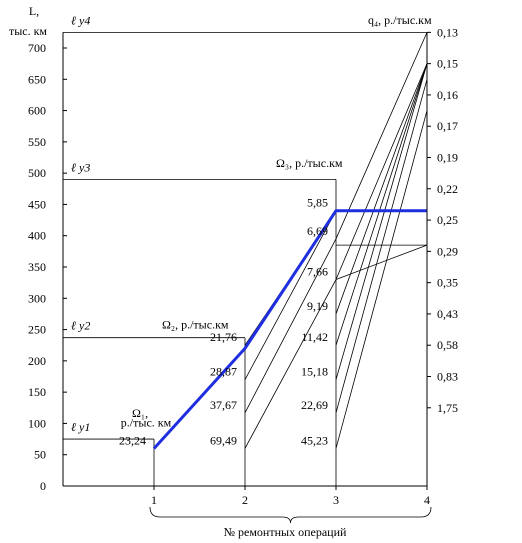 The image size is (522, 543). Describe the element at coordinates (427, 500) in the screenshot. I see `x-tick-label: 4` at that location.